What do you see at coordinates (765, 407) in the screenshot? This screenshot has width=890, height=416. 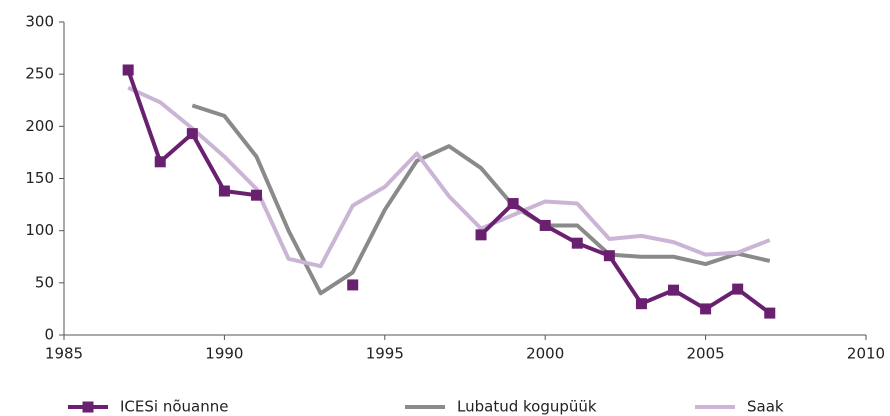 I see `legend-label: Saak` at bounding box center [765, 407].